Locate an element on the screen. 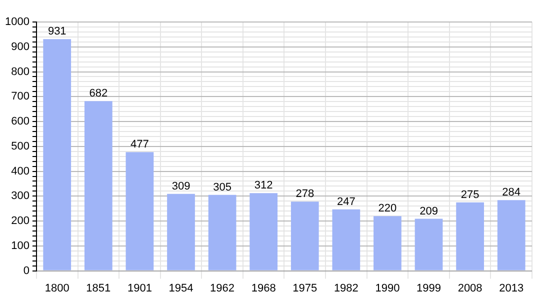 The width and height of the screenshot is (550, 300). y-tick-label: 600 is located at coordinates (20, 122).